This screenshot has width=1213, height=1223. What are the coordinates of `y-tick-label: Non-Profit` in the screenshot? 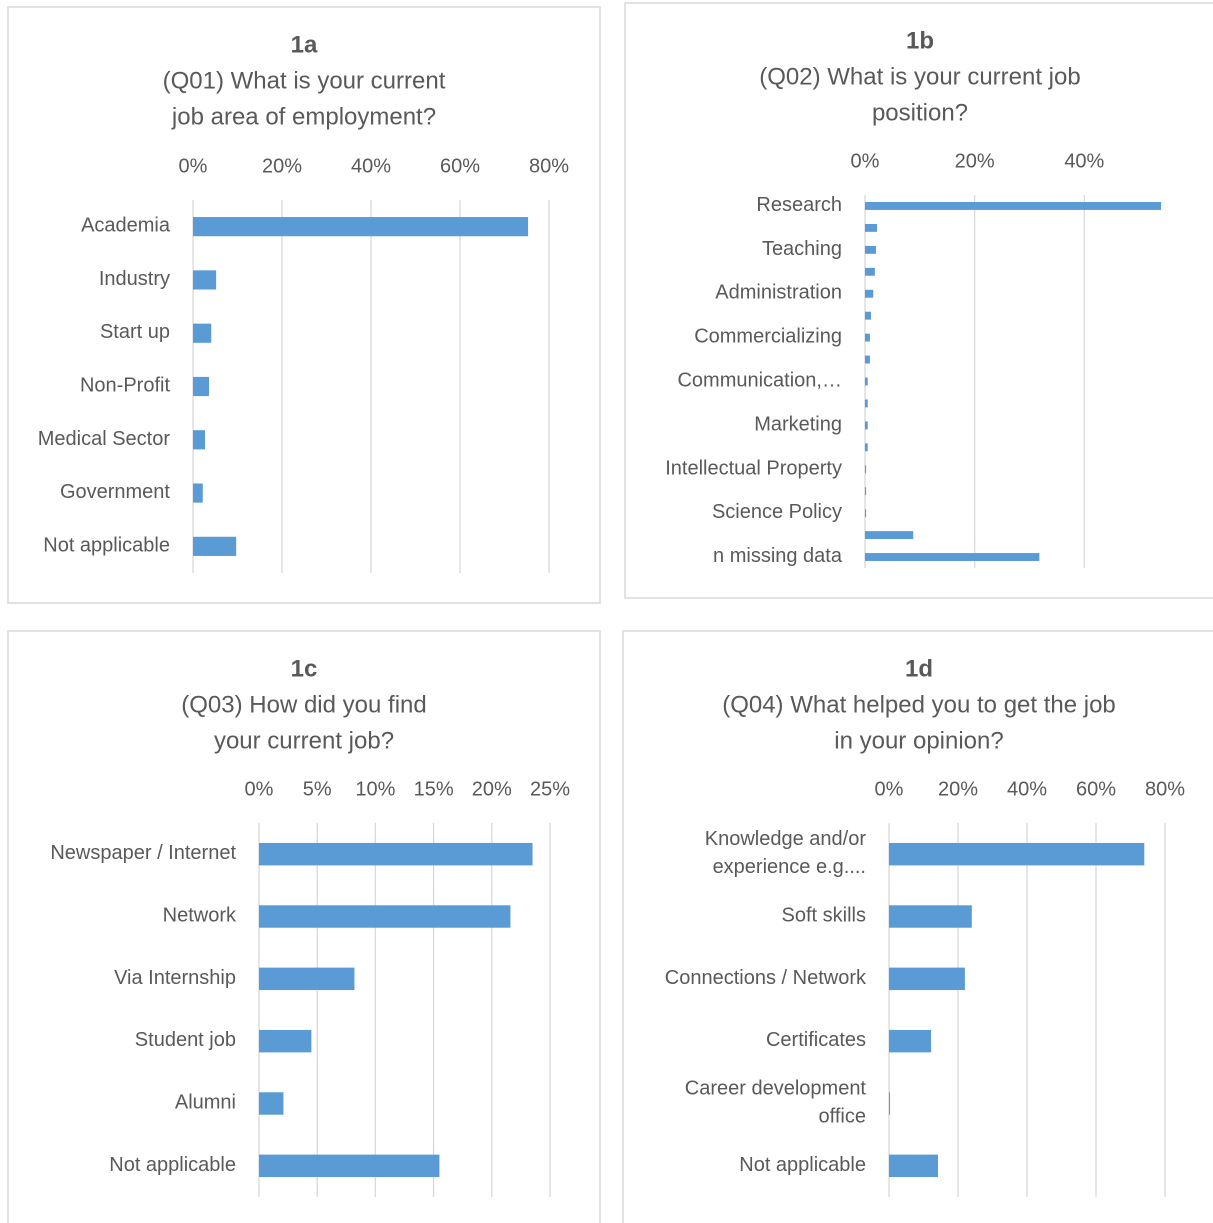 It's located at (125, 386).